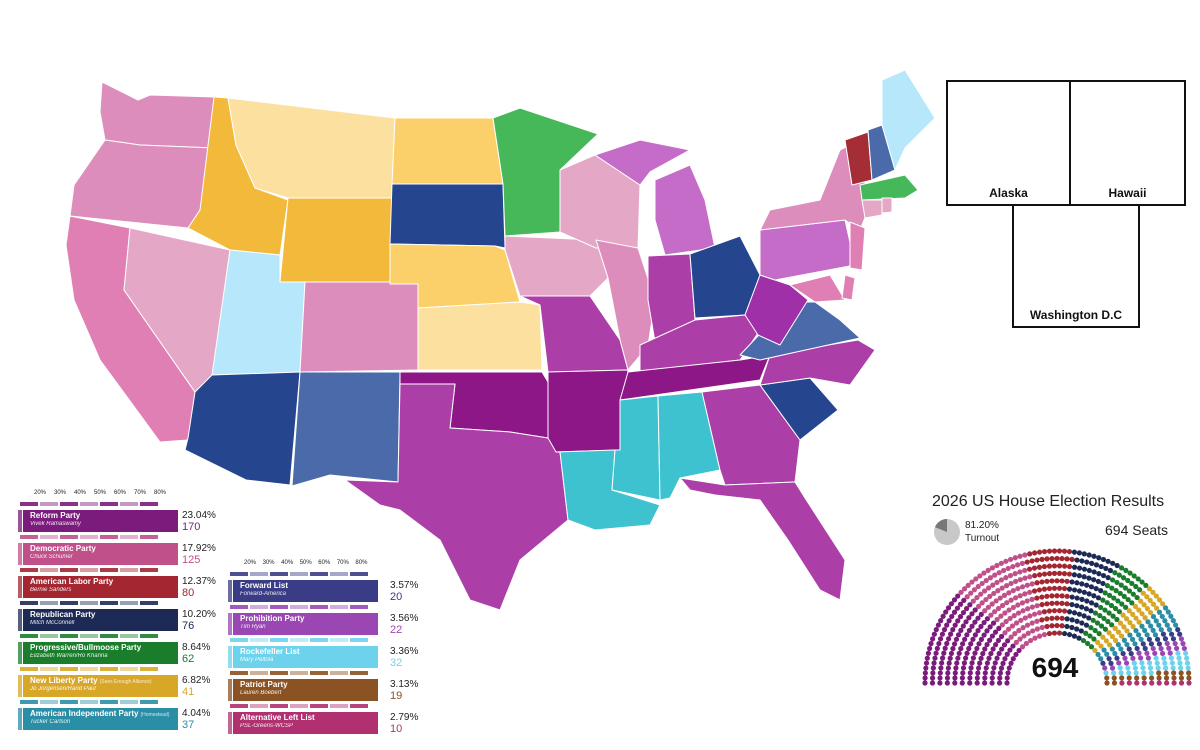  What do you see at coordinates (447, 151) in the screenshot?
I see `state-north-dakota` at bounding box center [447, 151].